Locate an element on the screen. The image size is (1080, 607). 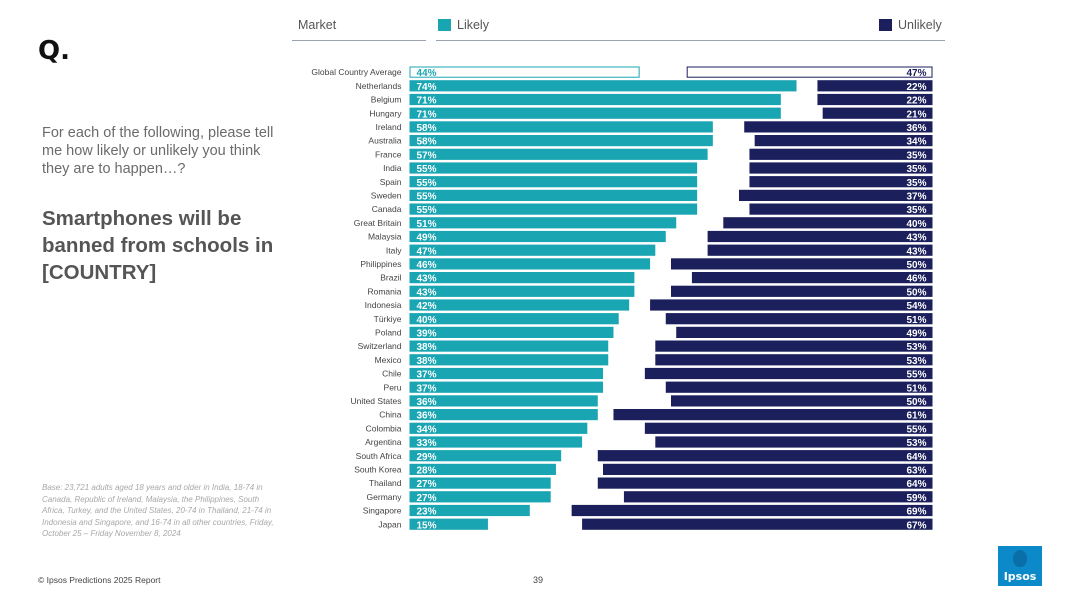
category-label: Ireland is located at coordinates (389, 127).